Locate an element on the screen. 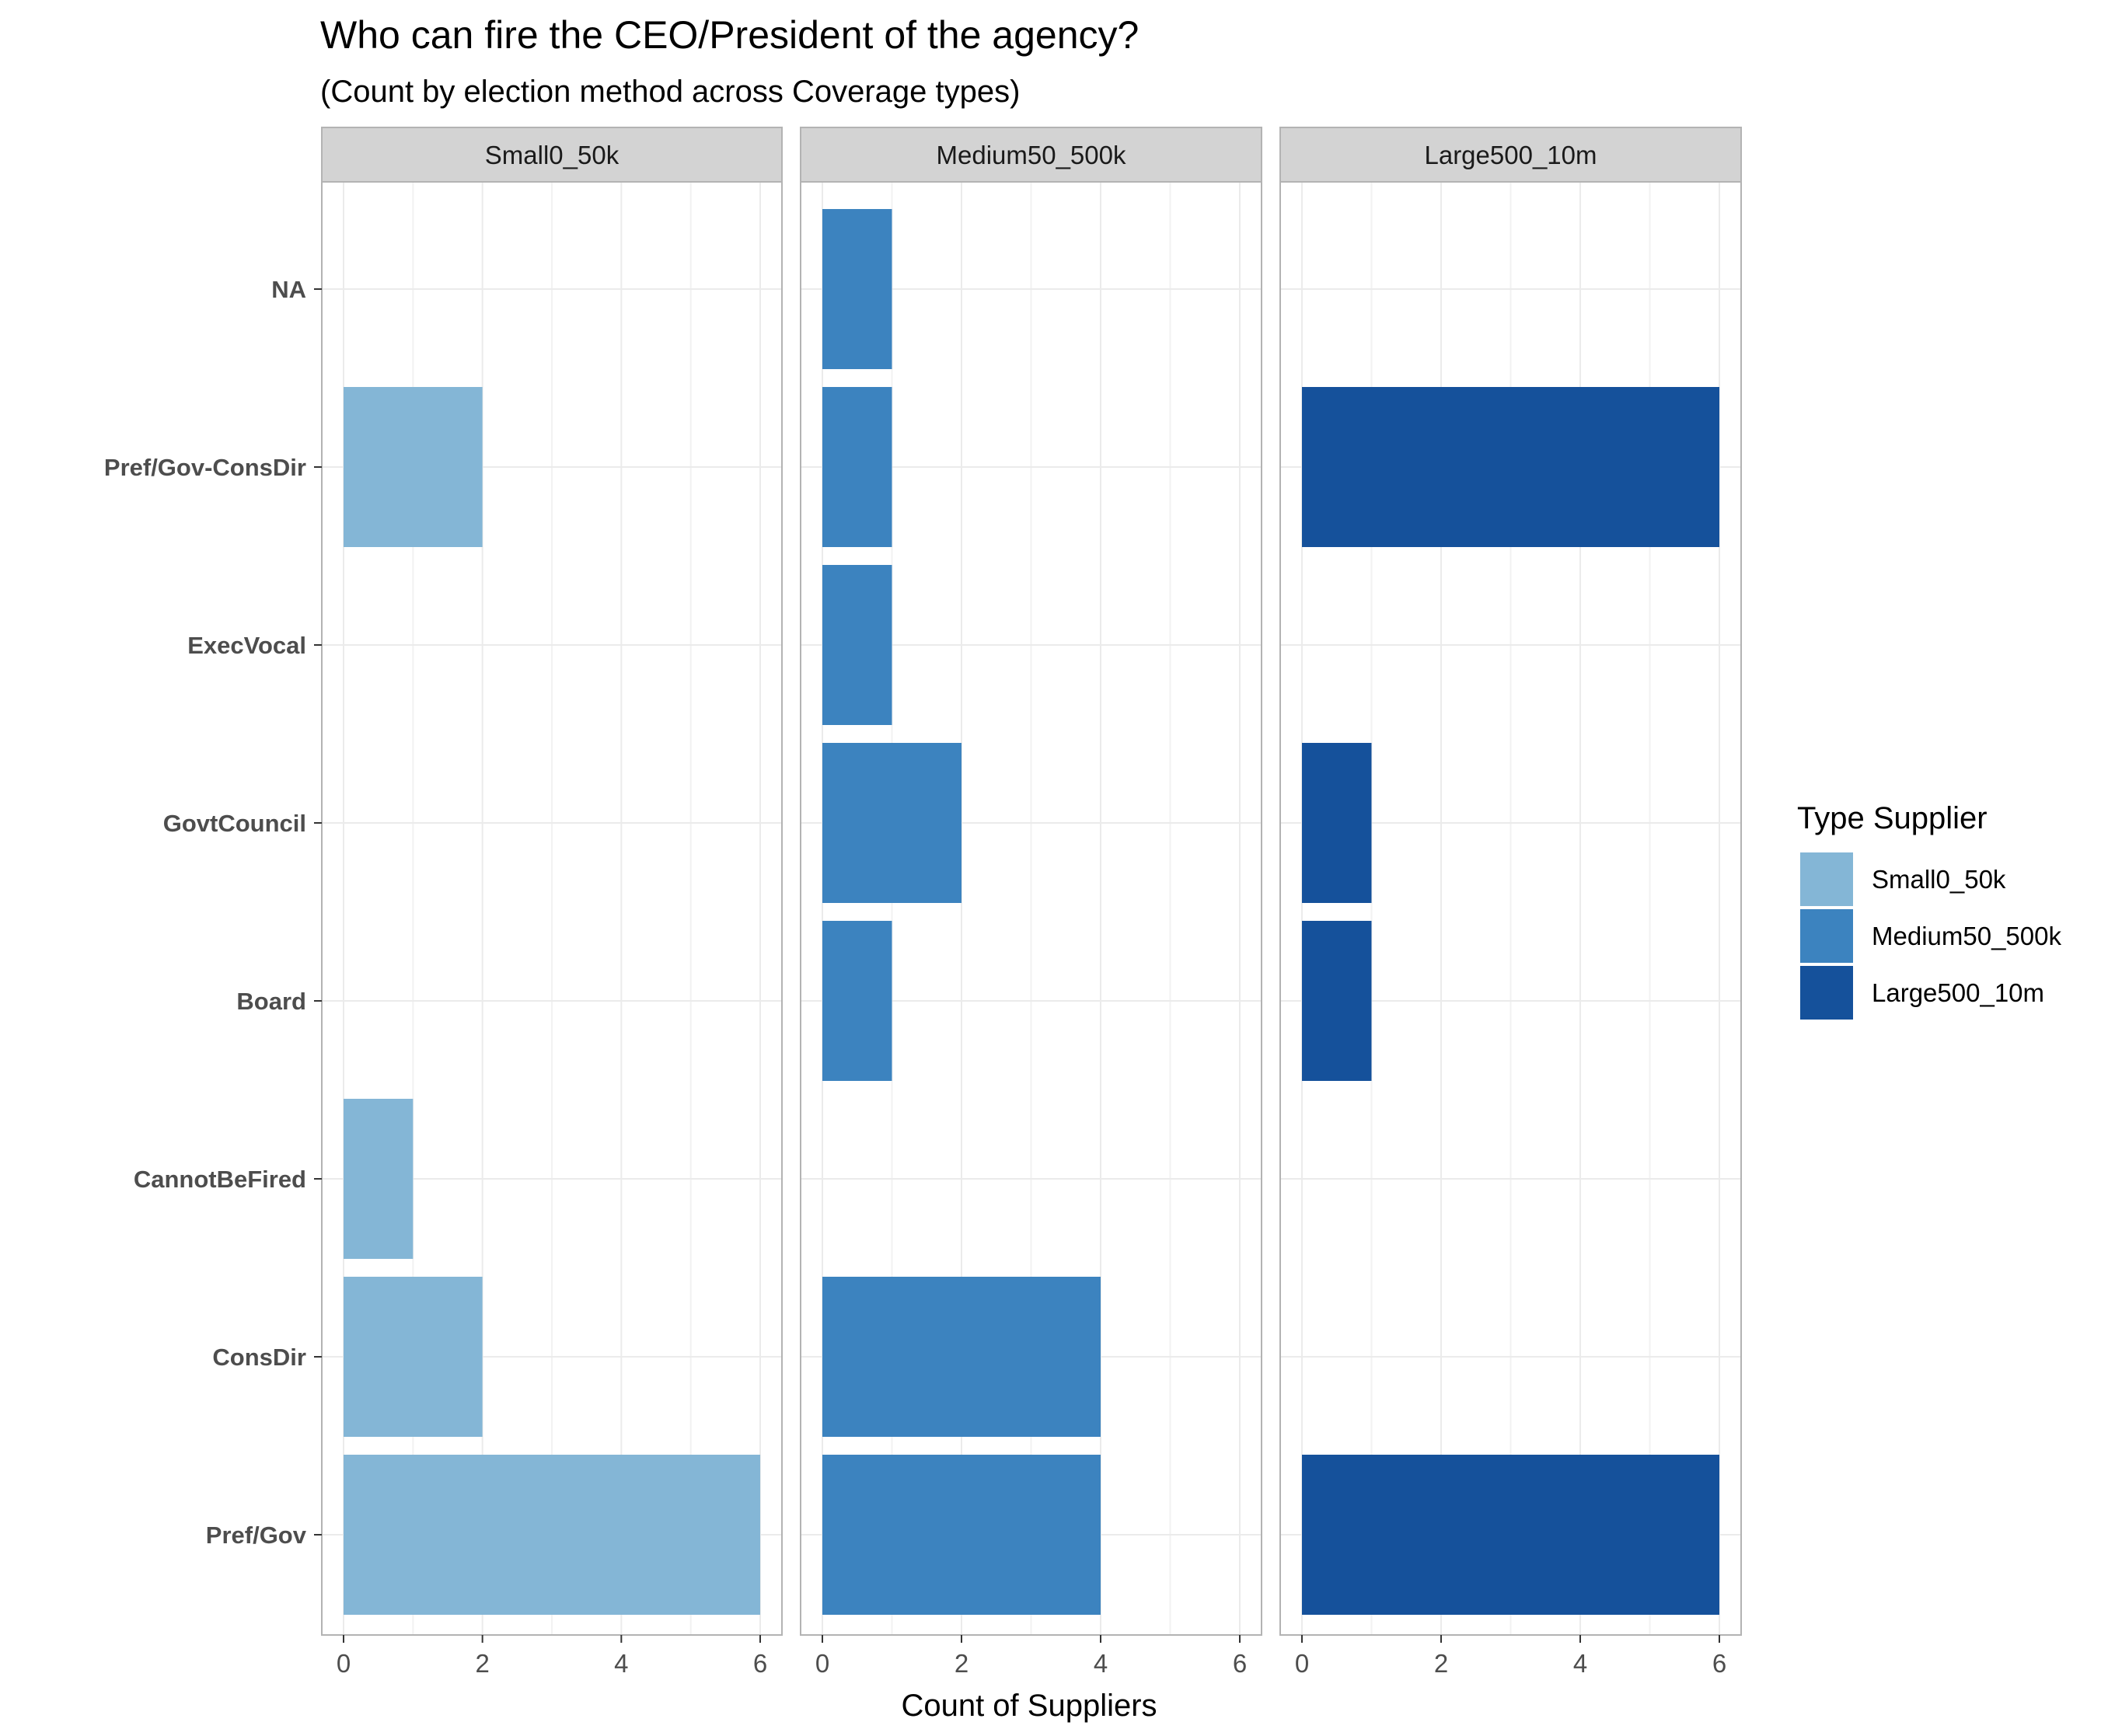  bar-large500-10m-govtcouncil is located at coordinates (1337, 823).